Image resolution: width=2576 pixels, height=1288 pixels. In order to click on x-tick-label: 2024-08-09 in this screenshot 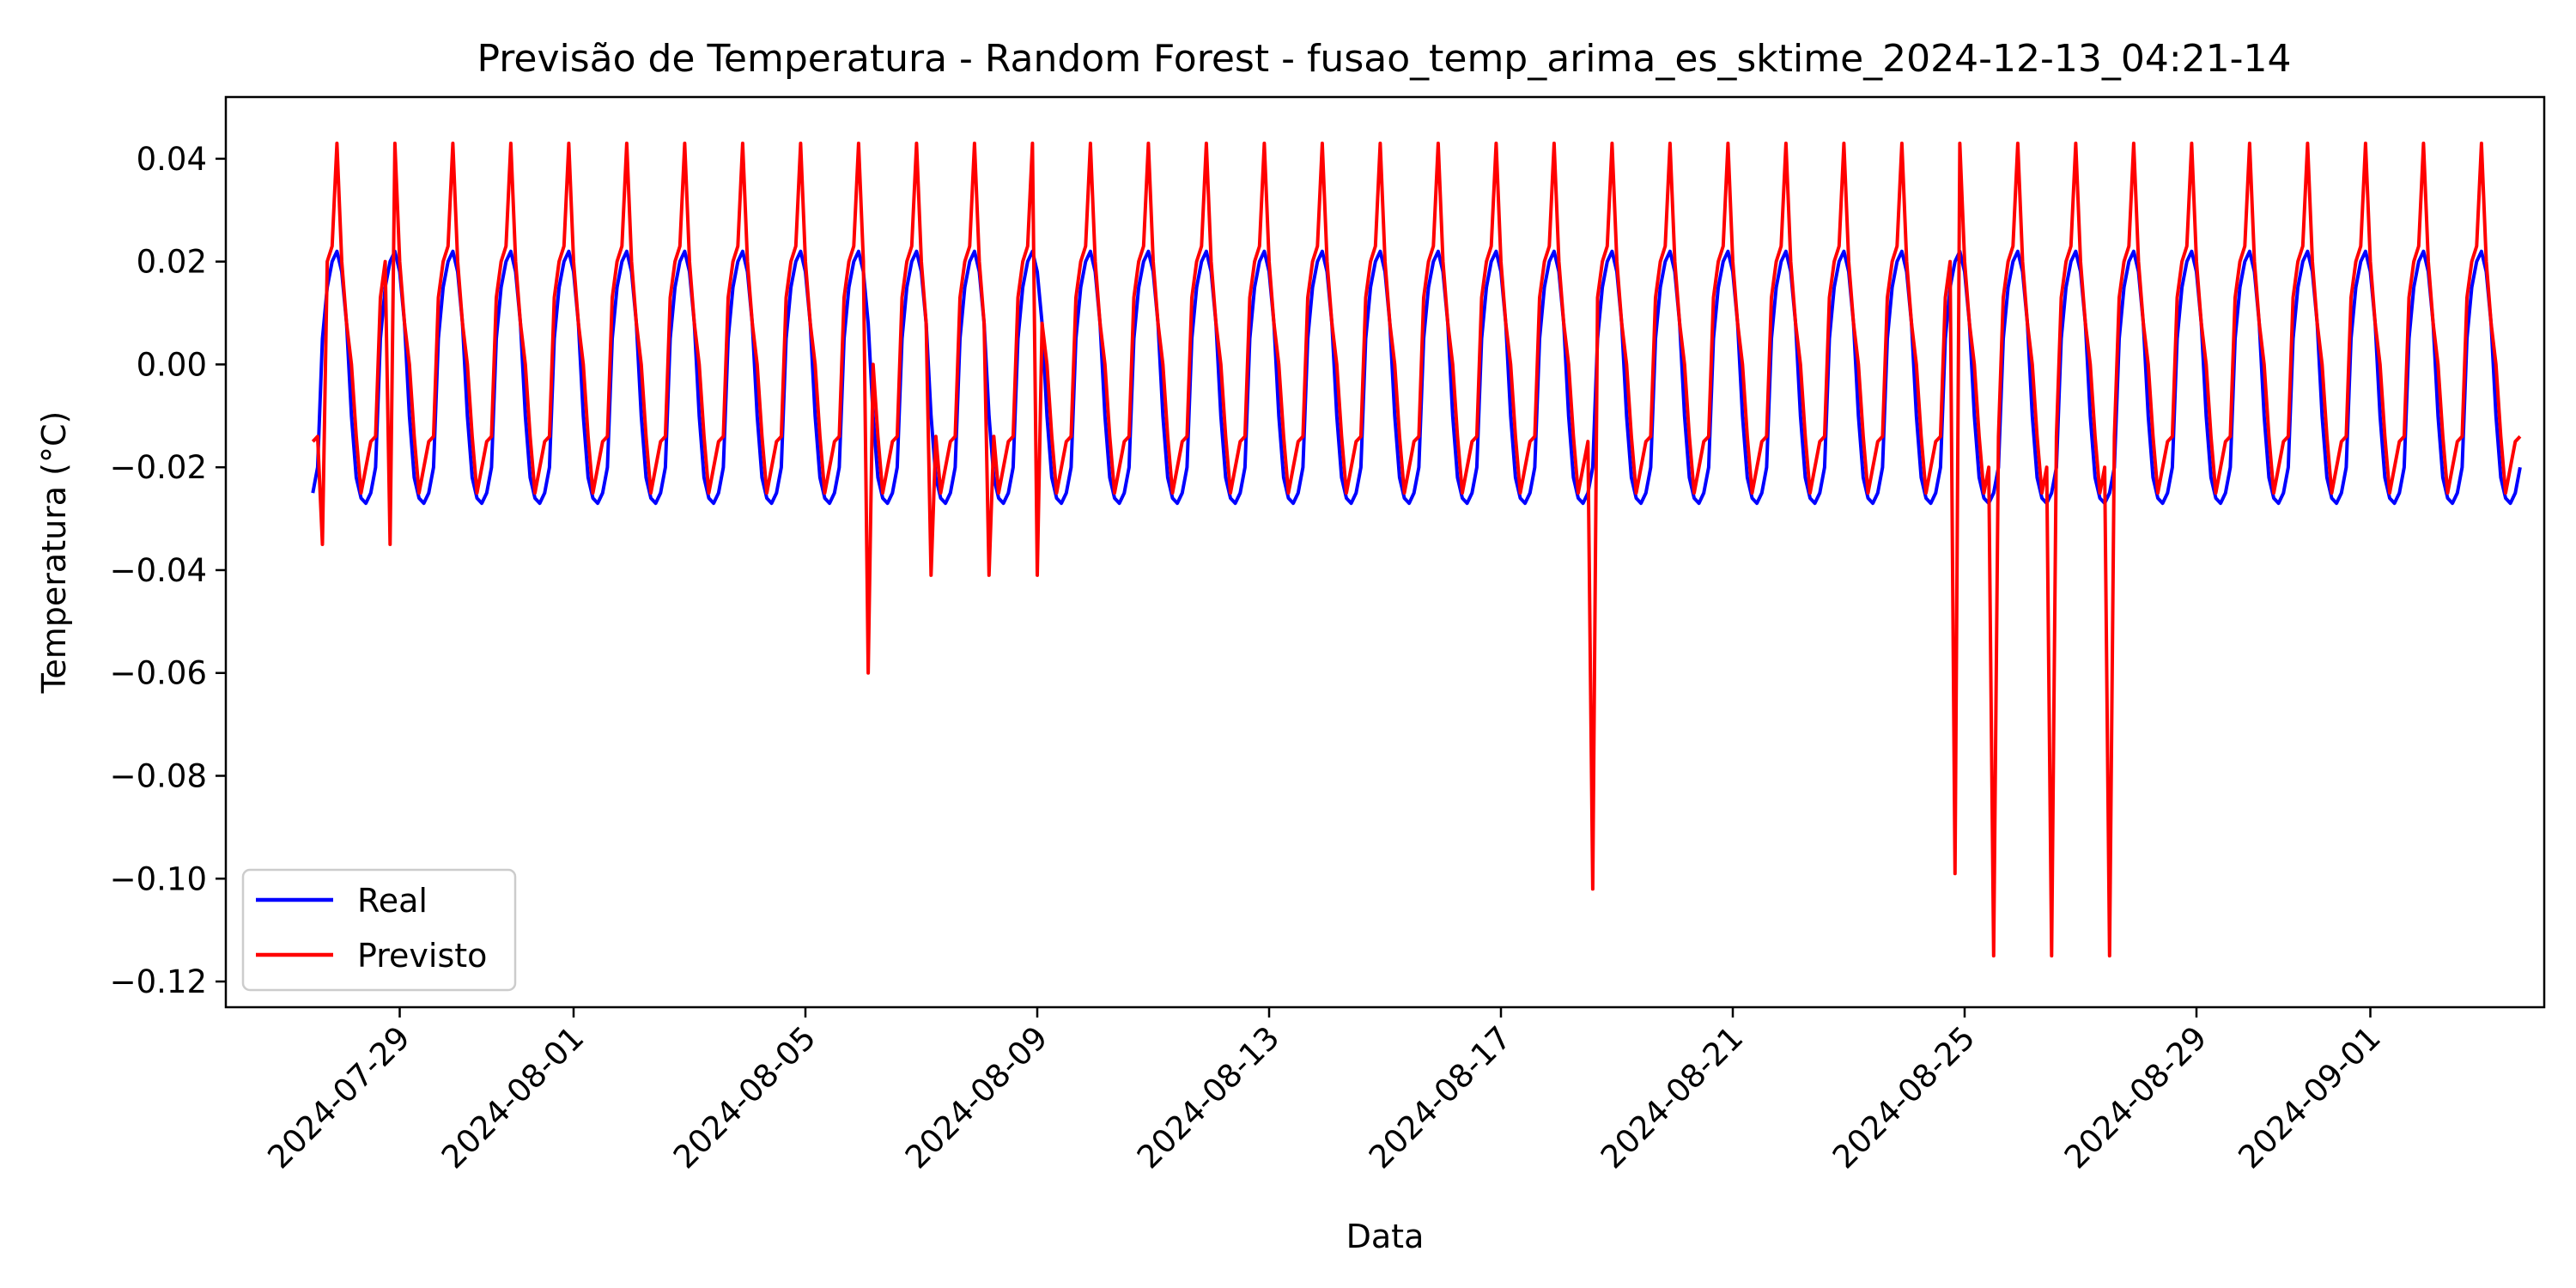, I will do `click(976, 1097)`.